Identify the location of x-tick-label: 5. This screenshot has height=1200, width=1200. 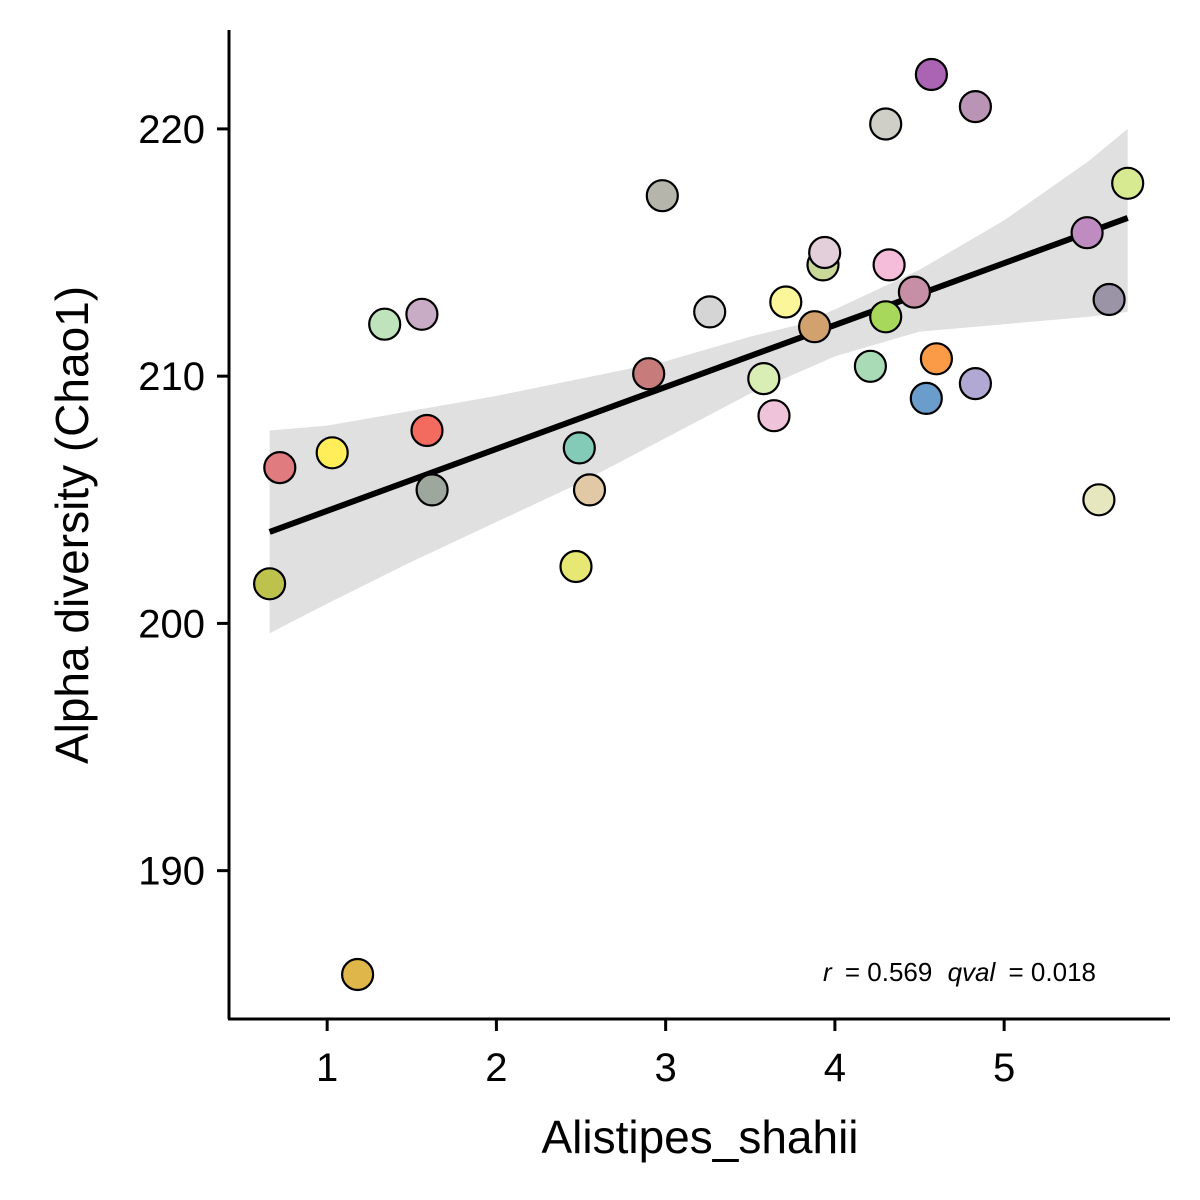
(1004, 1068).